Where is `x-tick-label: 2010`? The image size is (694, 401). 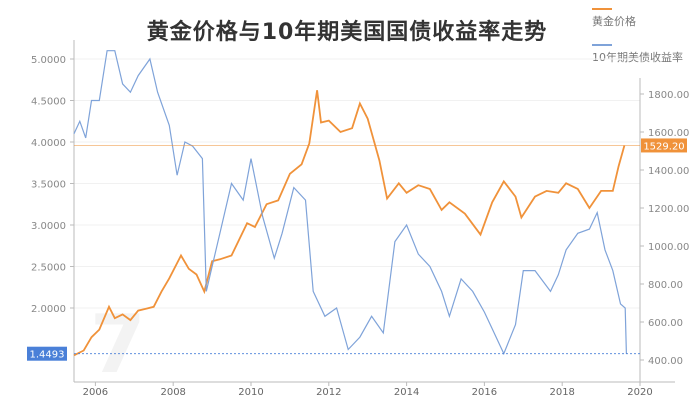
x-tick-label: 2010 is located at coordinates (250, 392).